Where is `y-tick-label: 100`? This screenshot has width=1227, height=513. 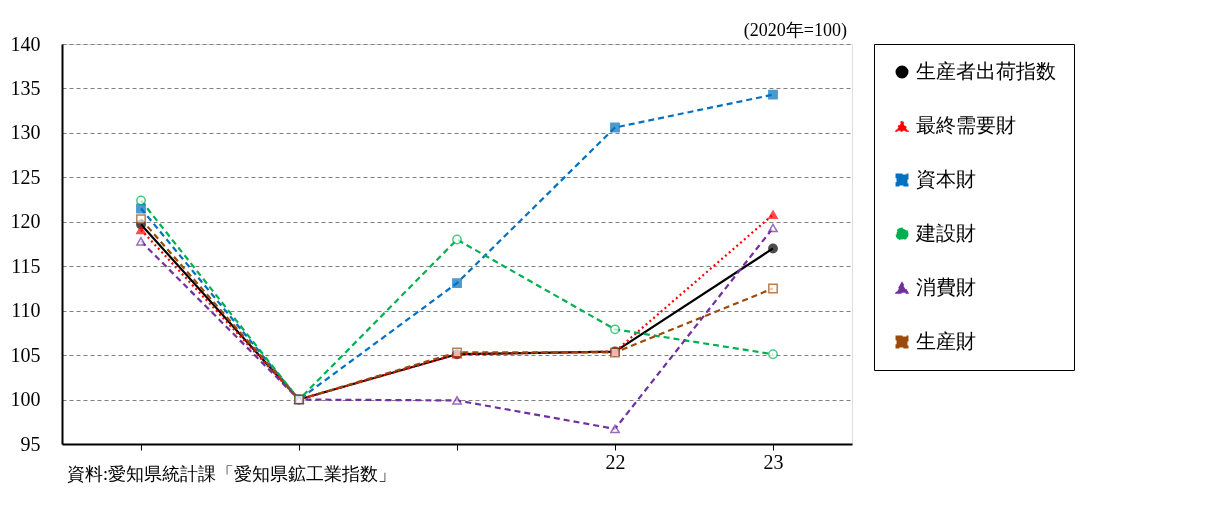 y-tick-label: 100 is located at coordinates (25, 399).